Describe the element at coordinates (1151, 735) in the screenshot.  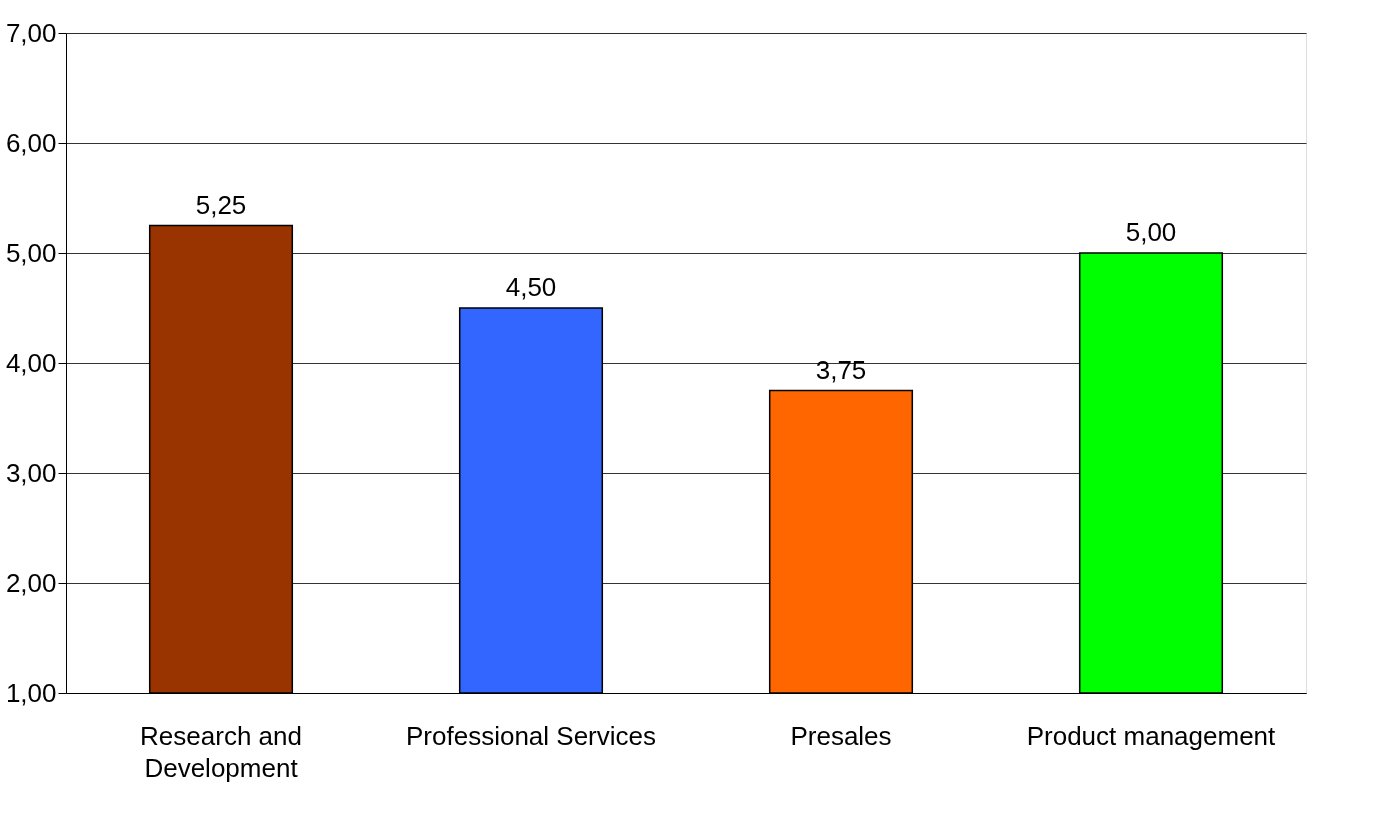
I see `x-tick-label: Product management` at that location.